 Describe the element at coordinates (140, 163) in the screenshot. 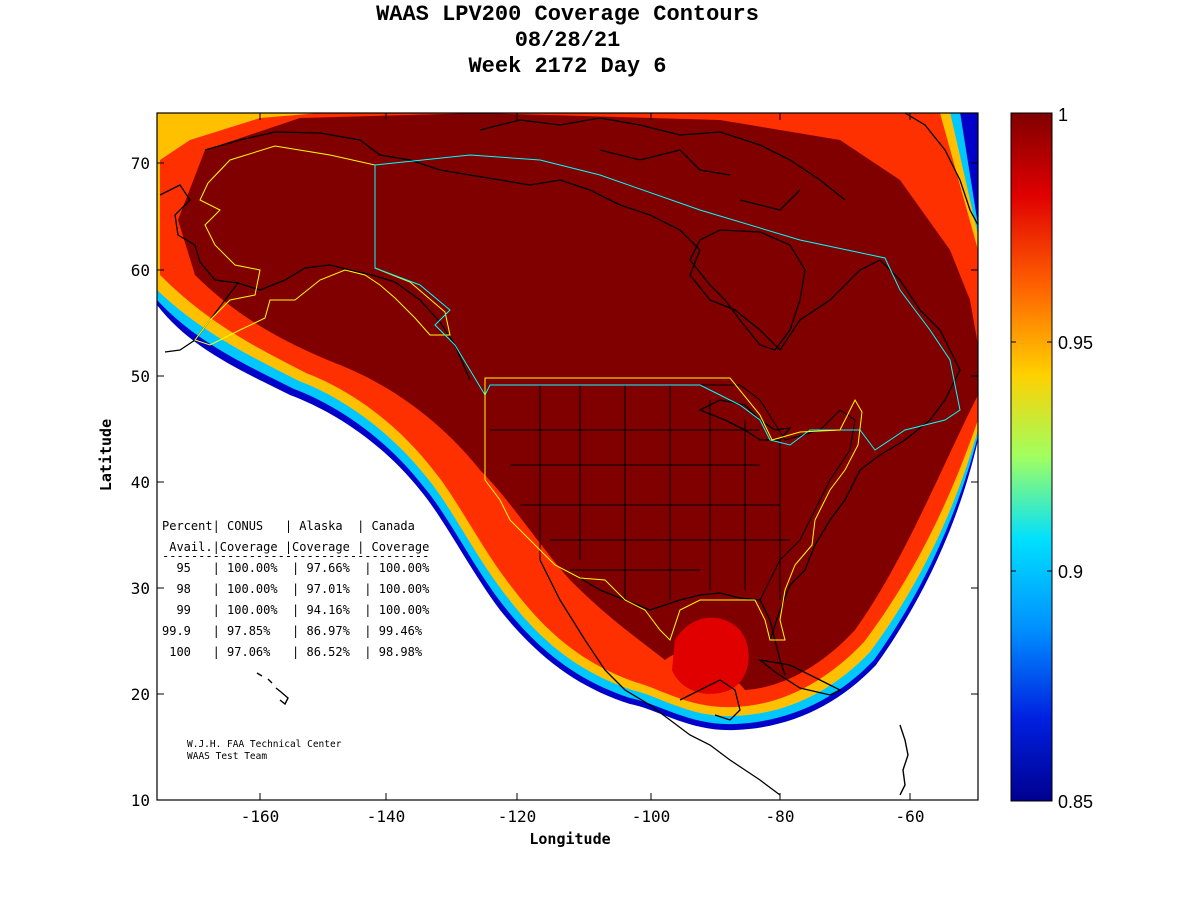

I see `y-tick-label: 70` at that location.